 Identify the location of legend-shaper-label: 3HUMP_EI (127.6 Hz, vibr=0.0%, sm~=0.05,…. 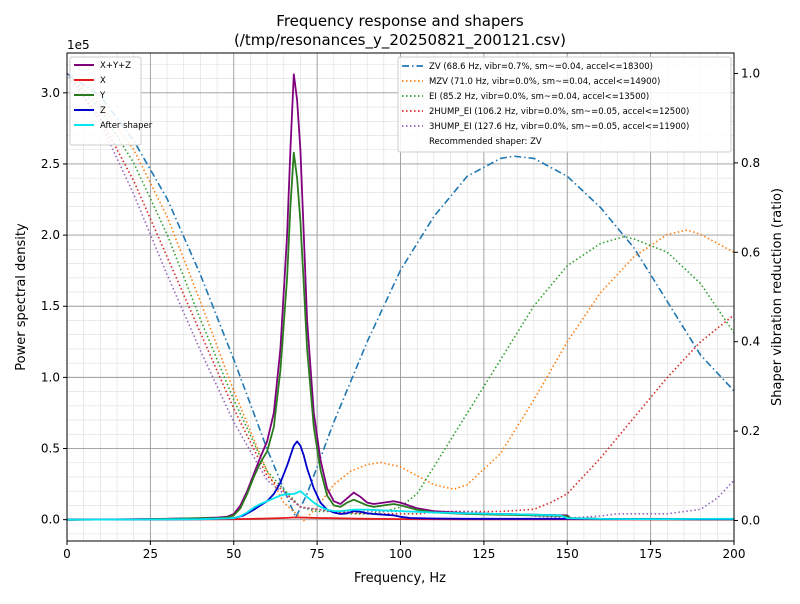
(559, 127).